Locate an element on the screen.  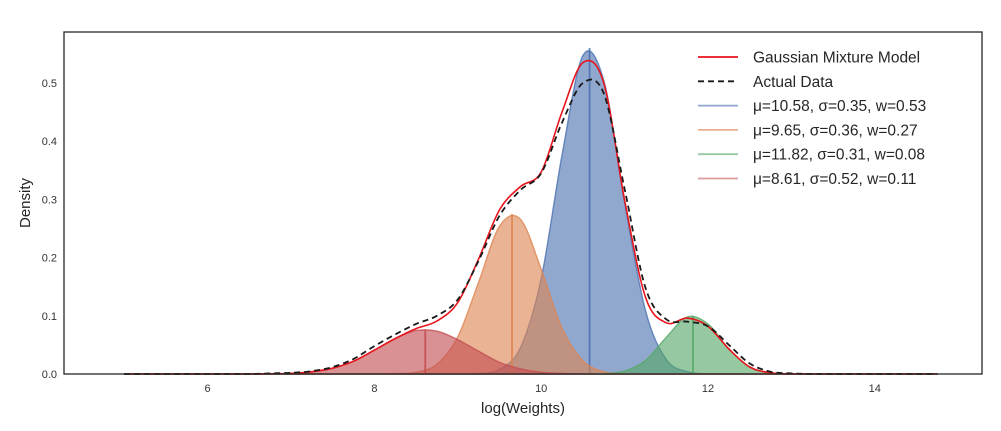
x-tick-label: 14 is located at coordinates (875, 389).